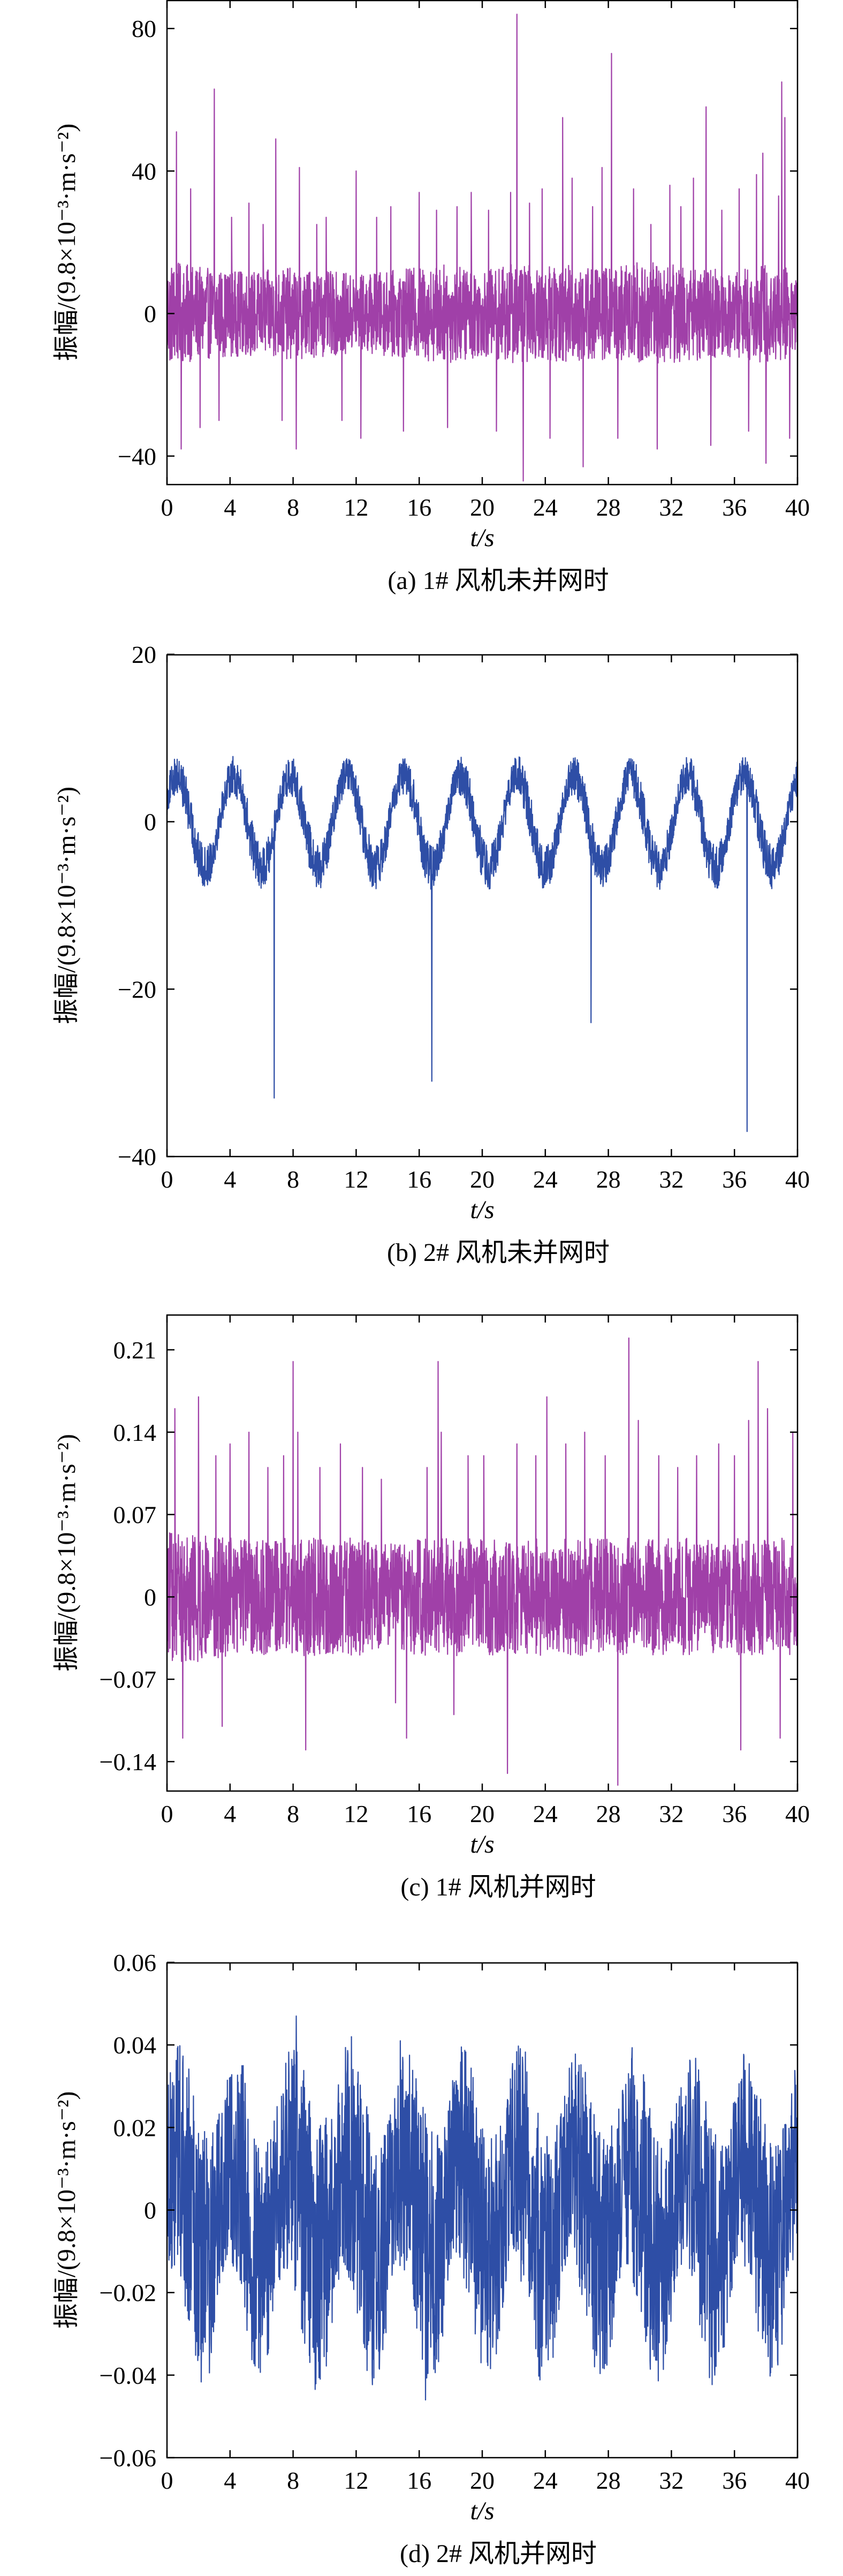 The width and height of the screenshot is (843, 2576). Describe the element at coordinates (135, 1515) in the screenshot. I see `y-tick-label: 0.07` at that location.